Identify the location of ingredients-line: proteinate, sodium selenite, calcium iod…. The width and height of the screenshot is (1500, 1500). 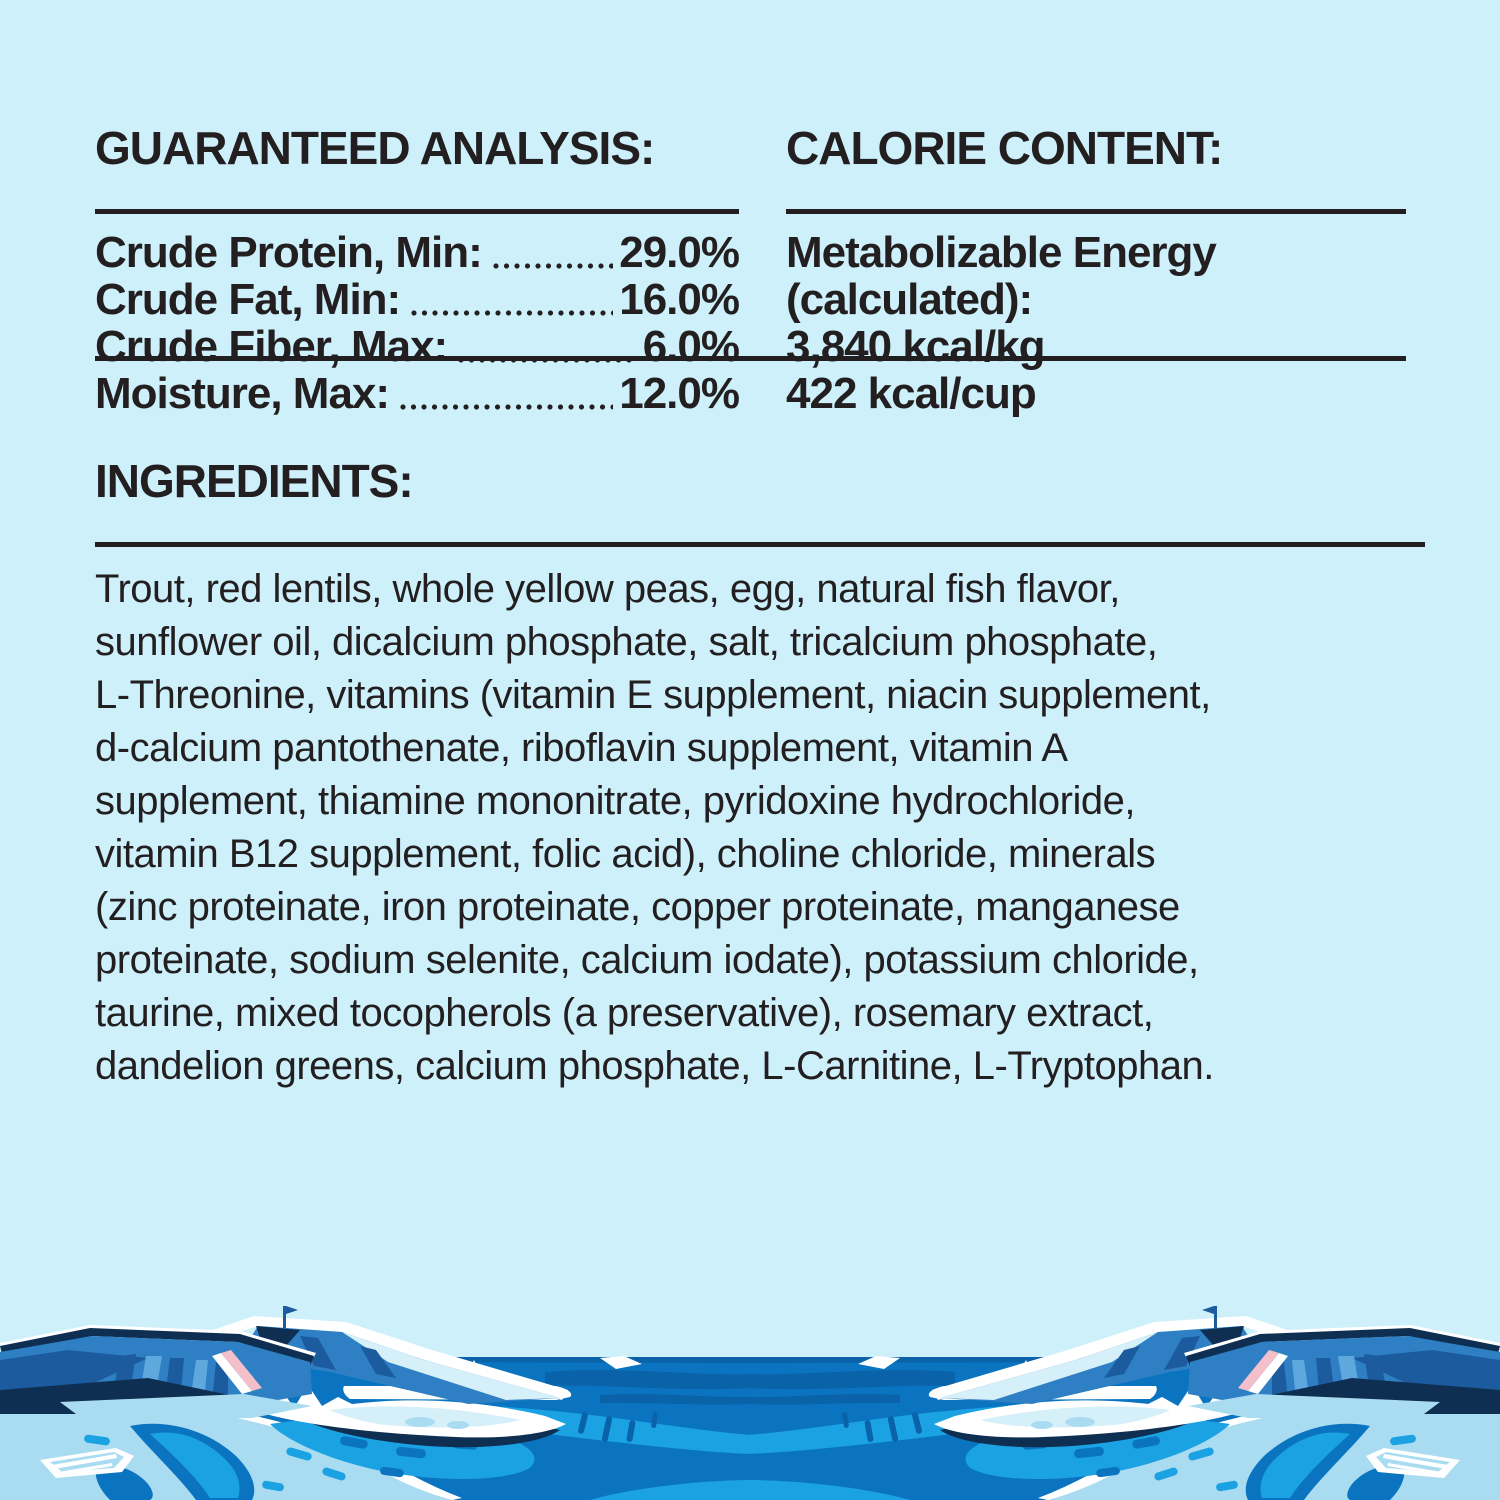
(647, 960).